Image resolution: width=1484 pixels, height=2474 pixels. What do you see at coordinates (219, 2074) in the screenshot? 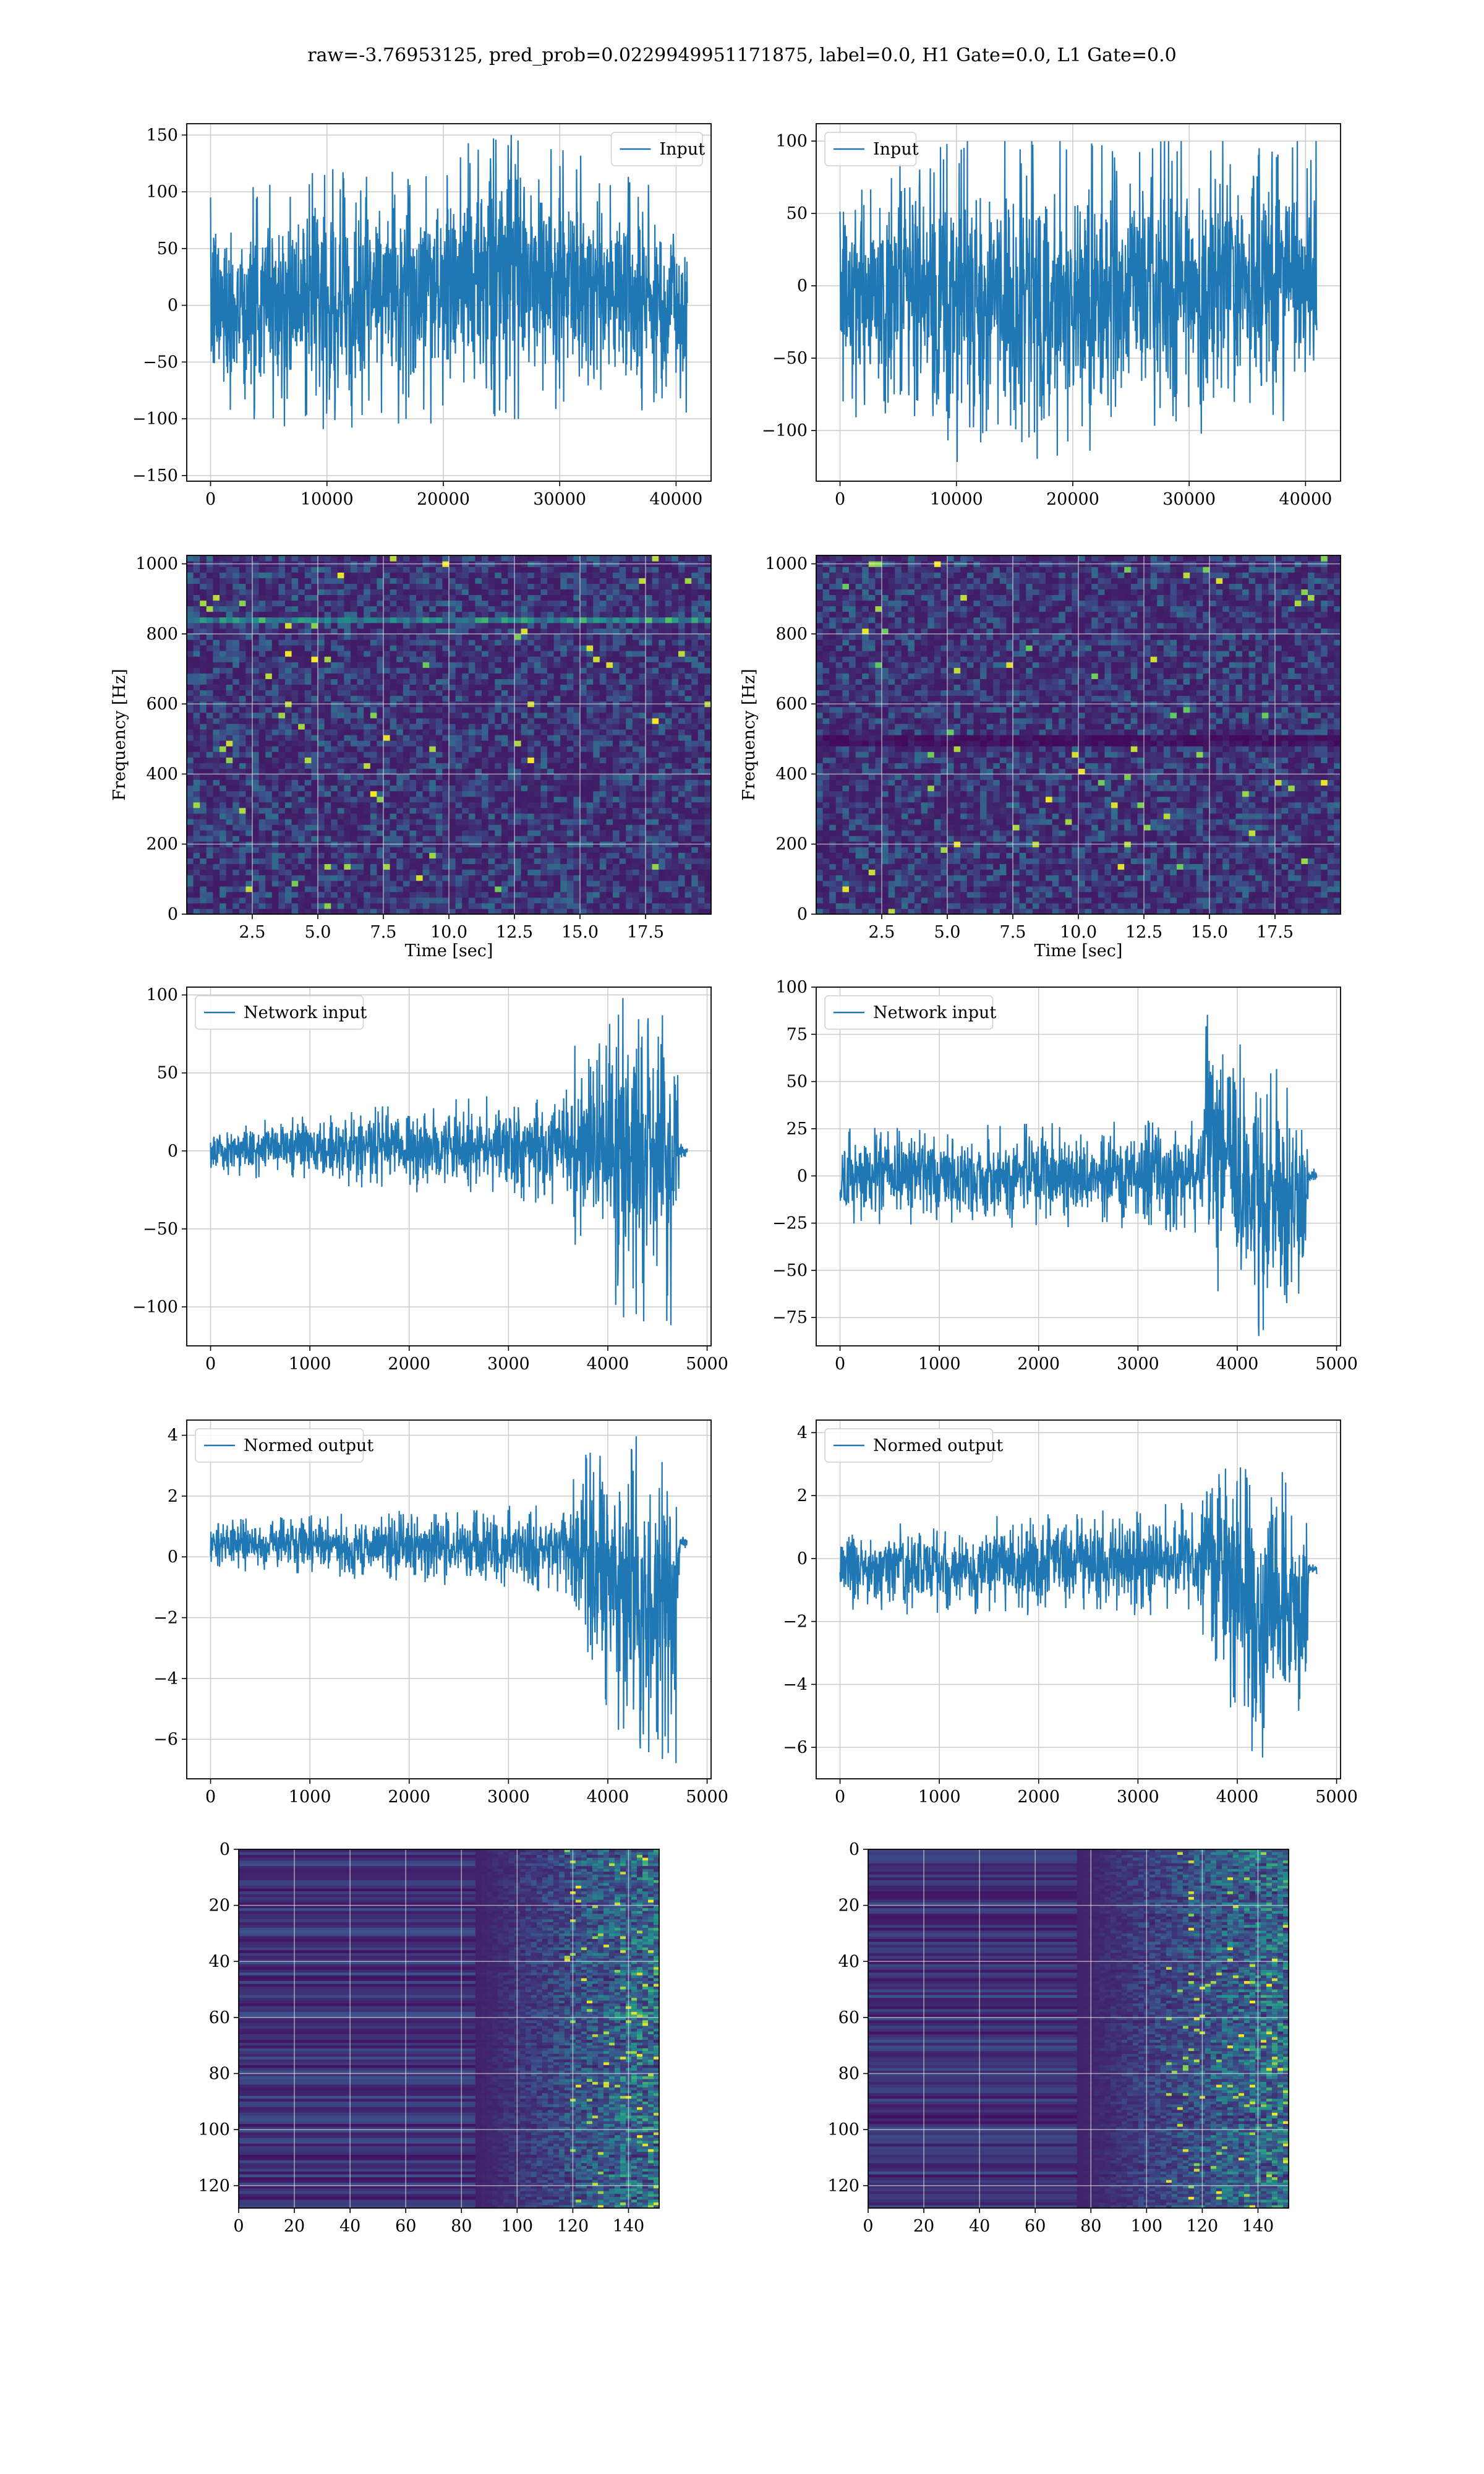
I see `y-tick-label: 80` at bounding box center [219, 2074].